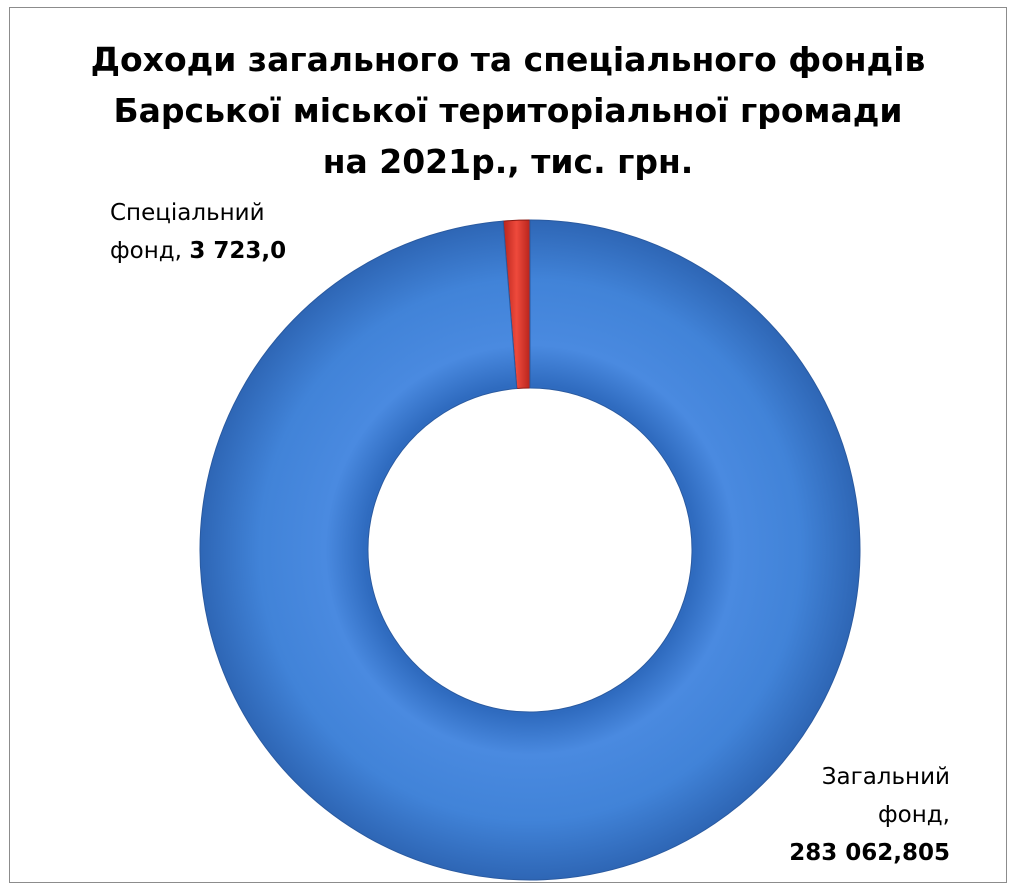 The width and height of the screenshot is (1016, 892). I want to click on chart-title-line-1: Доходи загального та спеціального фондів, so click(508, 59).